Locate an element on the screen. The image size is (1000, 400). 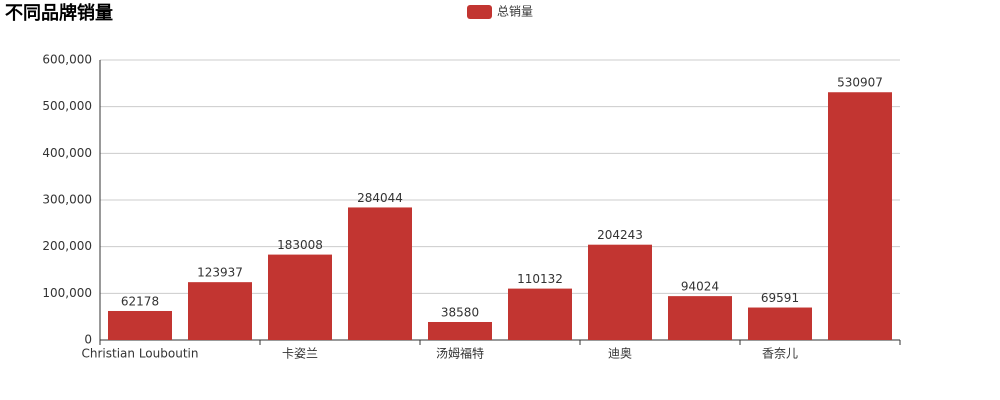
y-tick-label: 100,000 is located at coordinates (67, 293).